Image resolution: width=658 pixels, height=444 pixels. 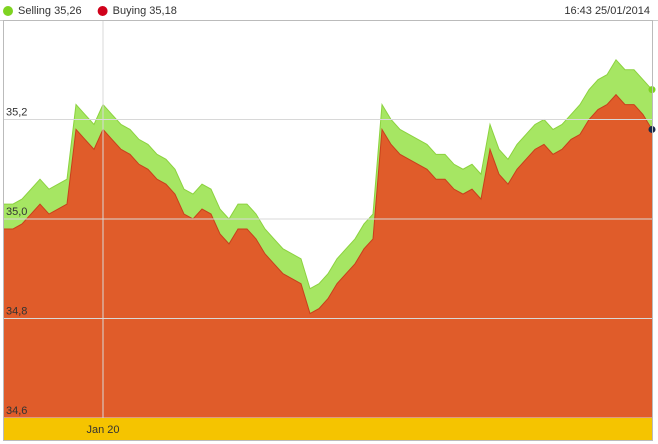 What do you see at coordinates (16, 112) in the screenshot?
I see `y-tick-label: 35,2` at bounding box center [16, 112].